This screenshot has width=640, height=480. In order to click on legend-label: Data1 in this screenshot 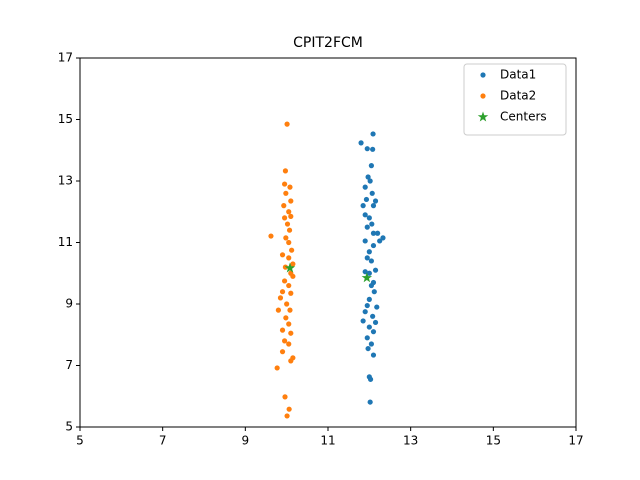, I will do `click(518, 75)`.